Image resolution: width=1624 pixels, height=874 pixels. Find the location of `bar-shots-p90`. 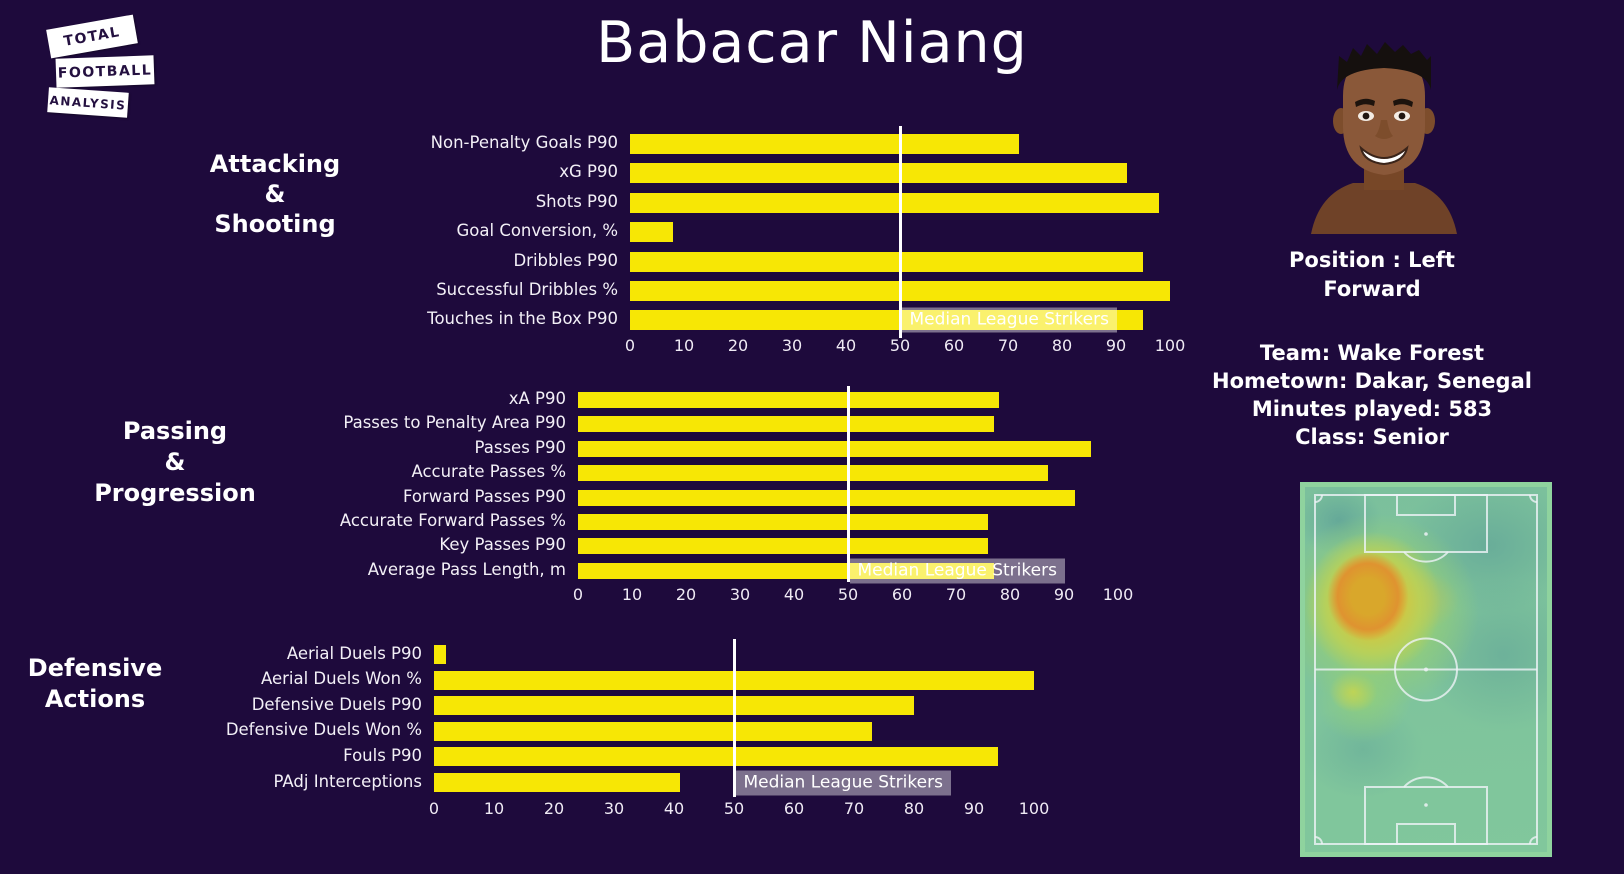

bar-shots-p90 is located at coordinates (895, 202).